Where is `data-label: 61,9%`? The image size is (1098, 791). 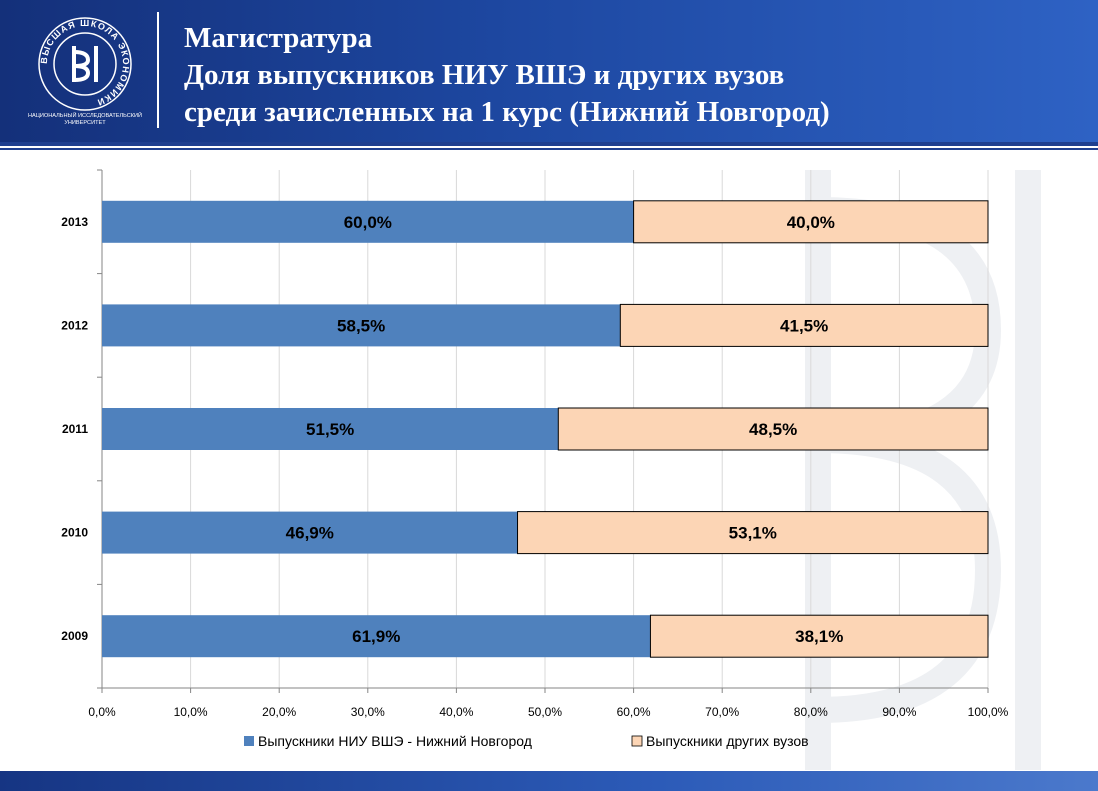 data-label: 61,9% is located at coordinates (376, 636).